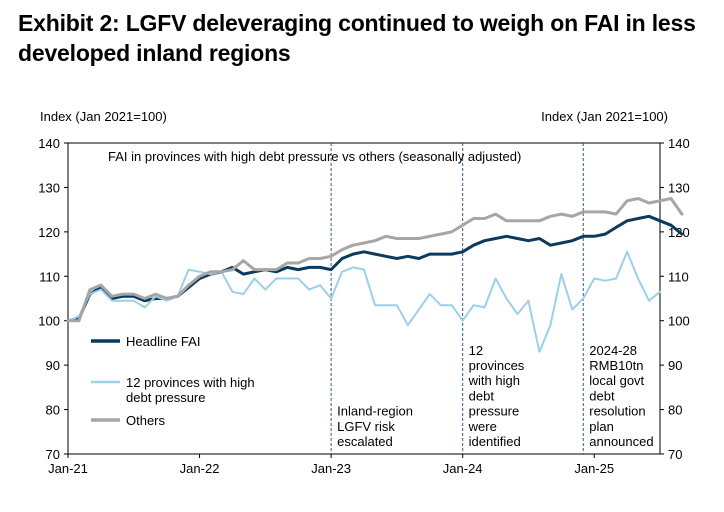  I want to click on y-tick-label-right: 110, so click(678, 276).